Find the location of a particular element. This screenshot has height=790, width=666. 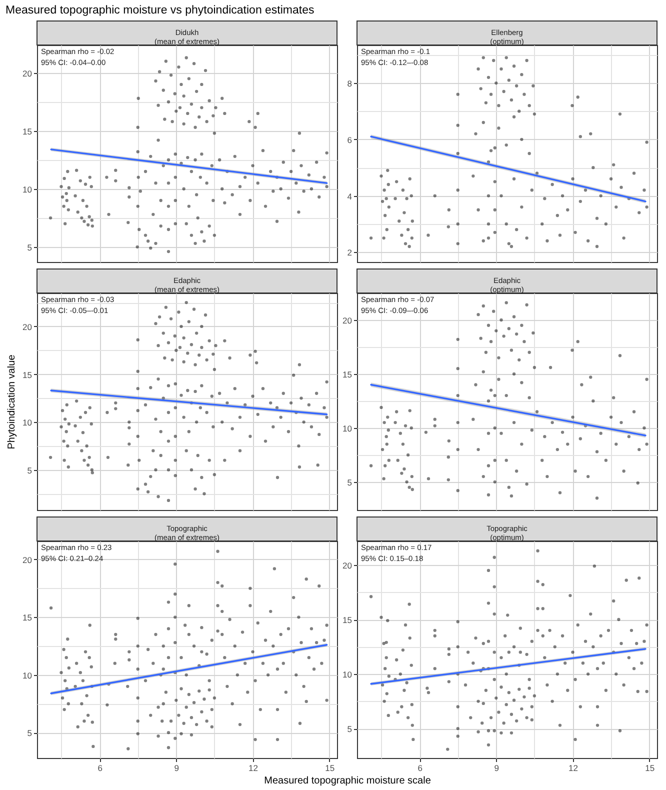

x-axis-title: Measured topographic moisture scale is located at coordinates (348, 781).